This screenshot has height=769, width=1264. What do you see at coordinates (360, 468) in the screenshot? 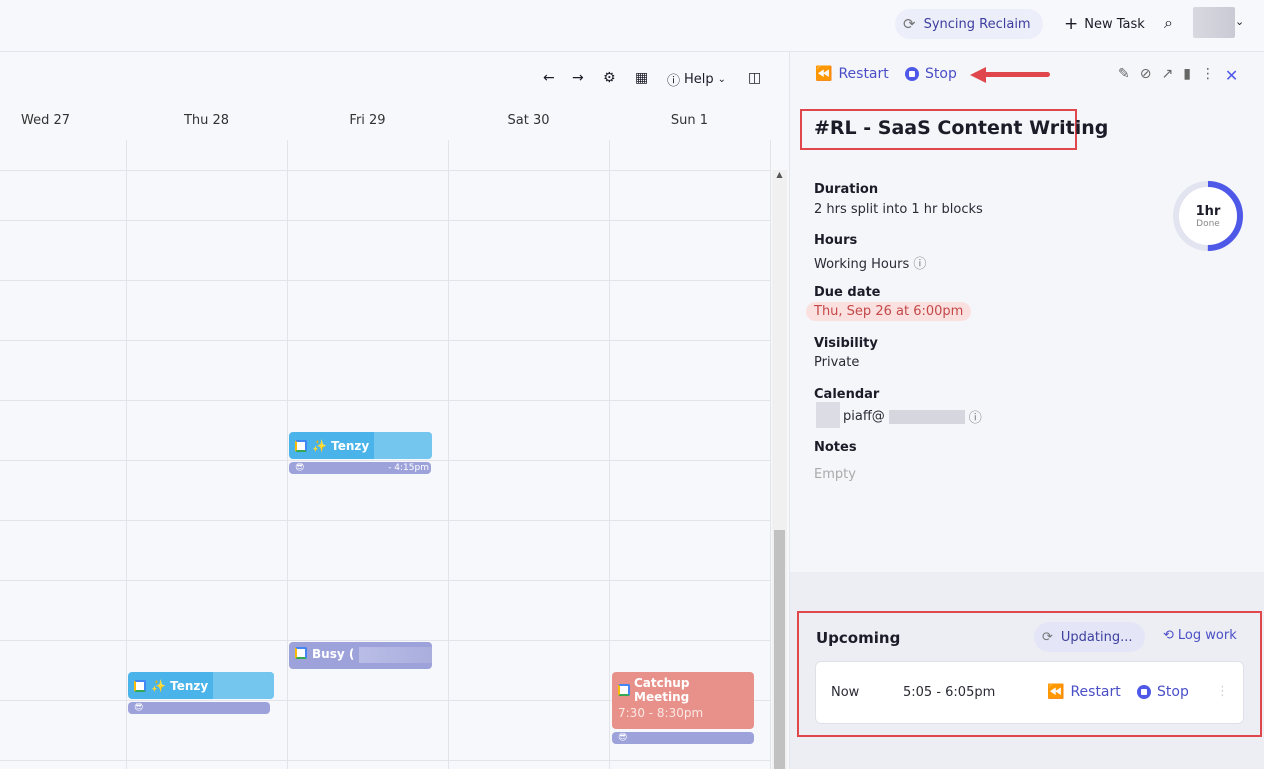
I see `event-habit-fri: 😎 - 4:15pm` at bounding box center [360, 468].